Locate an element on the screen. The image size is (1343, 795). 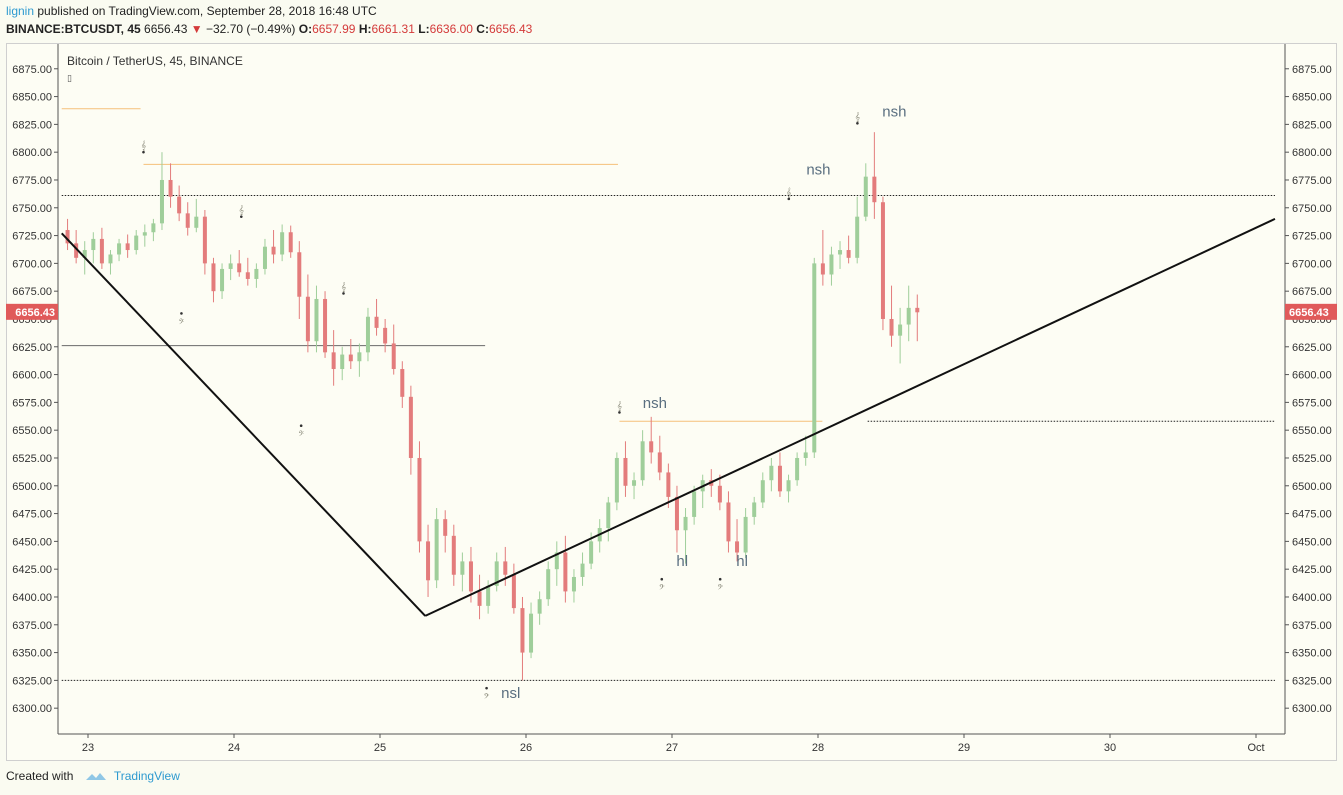
y-tick-label-left: 6350.00 is located at coordinates (32, 654).